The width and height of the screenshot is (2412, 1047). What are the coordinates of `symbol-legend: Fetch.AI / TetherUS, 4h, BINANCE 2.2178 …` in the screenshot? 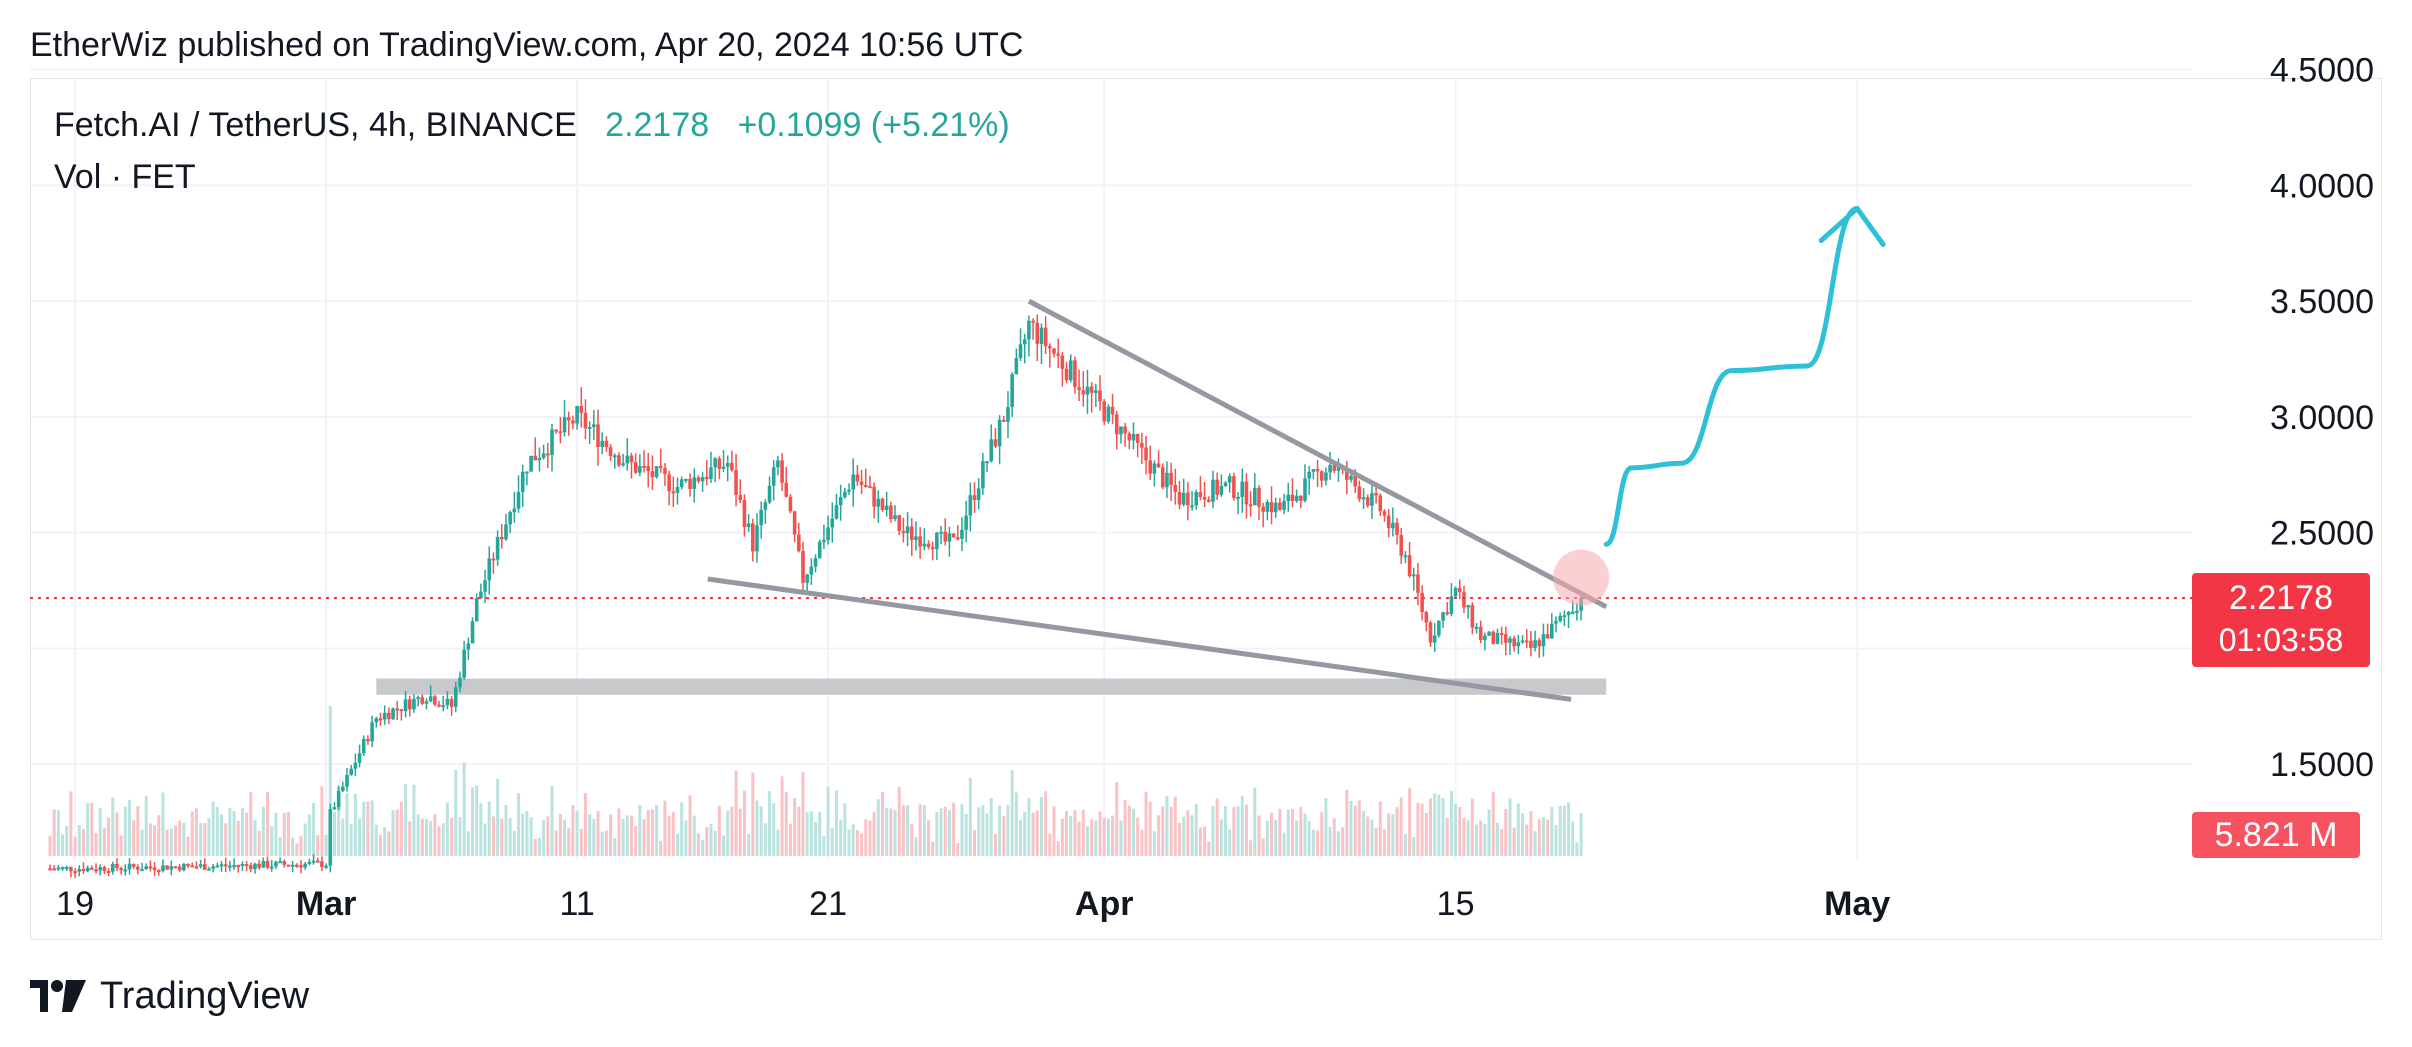 It's located at (532, 125).